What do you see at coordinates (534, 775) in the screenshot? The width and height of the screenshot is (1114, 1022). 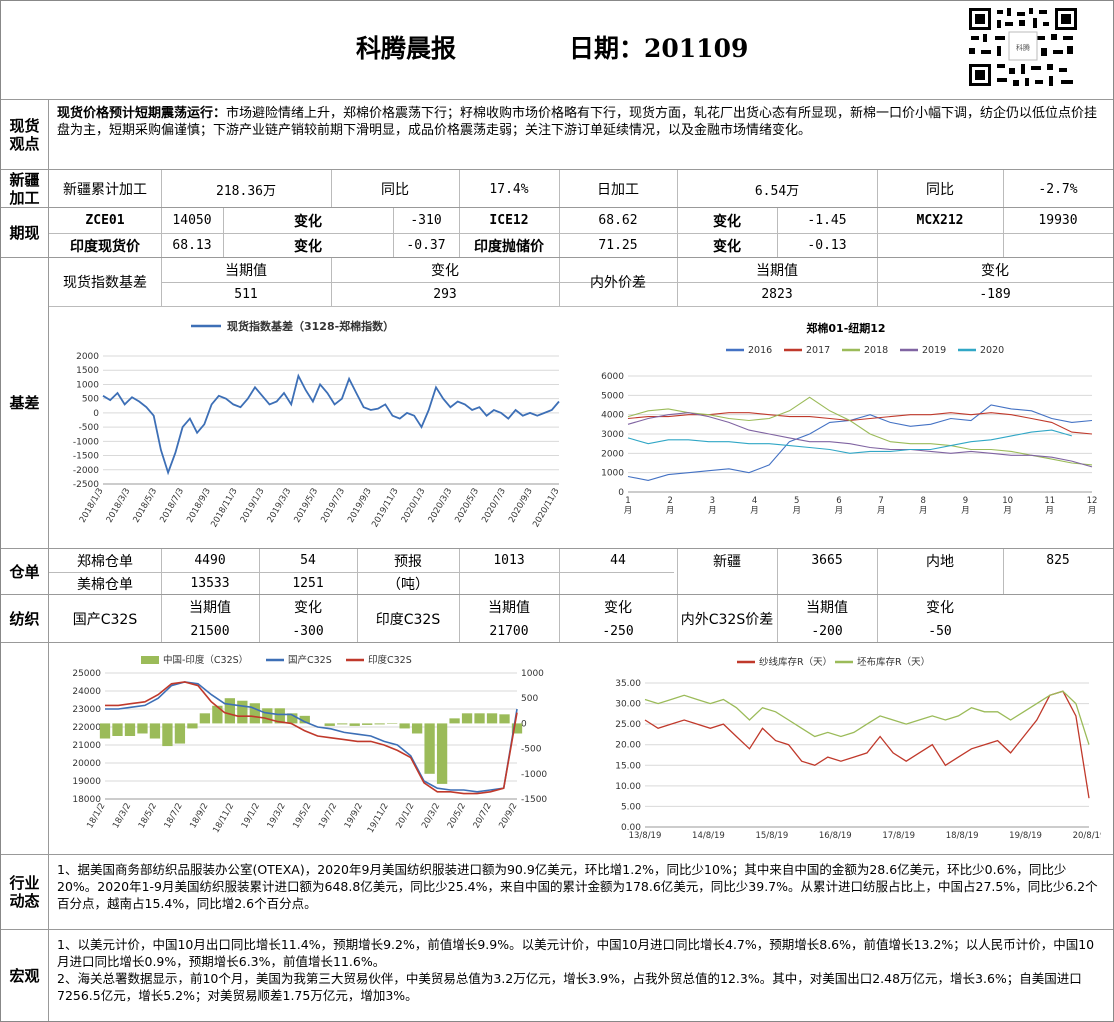 I see `y2-tick-label: -1000` at bounding box center [534, 775].